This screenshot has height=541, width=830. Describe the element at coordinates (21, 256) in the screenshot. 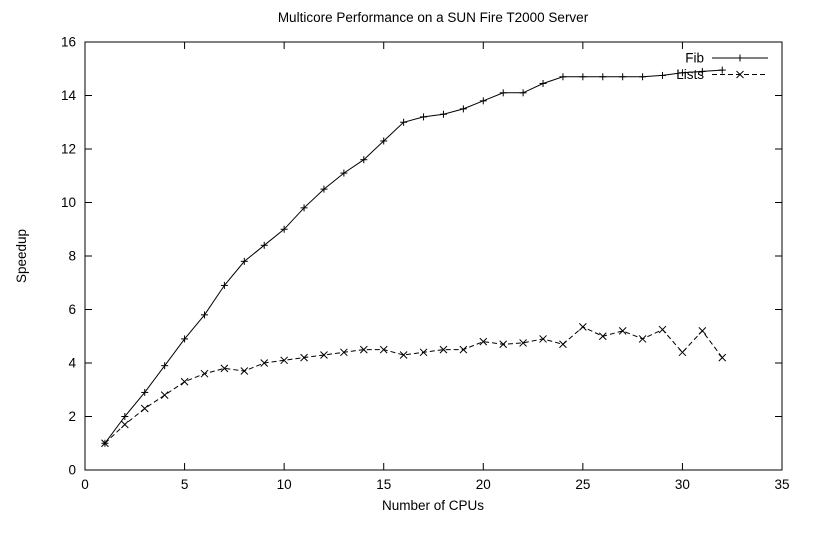

I see `y-axis-label: Speedup` at that location.